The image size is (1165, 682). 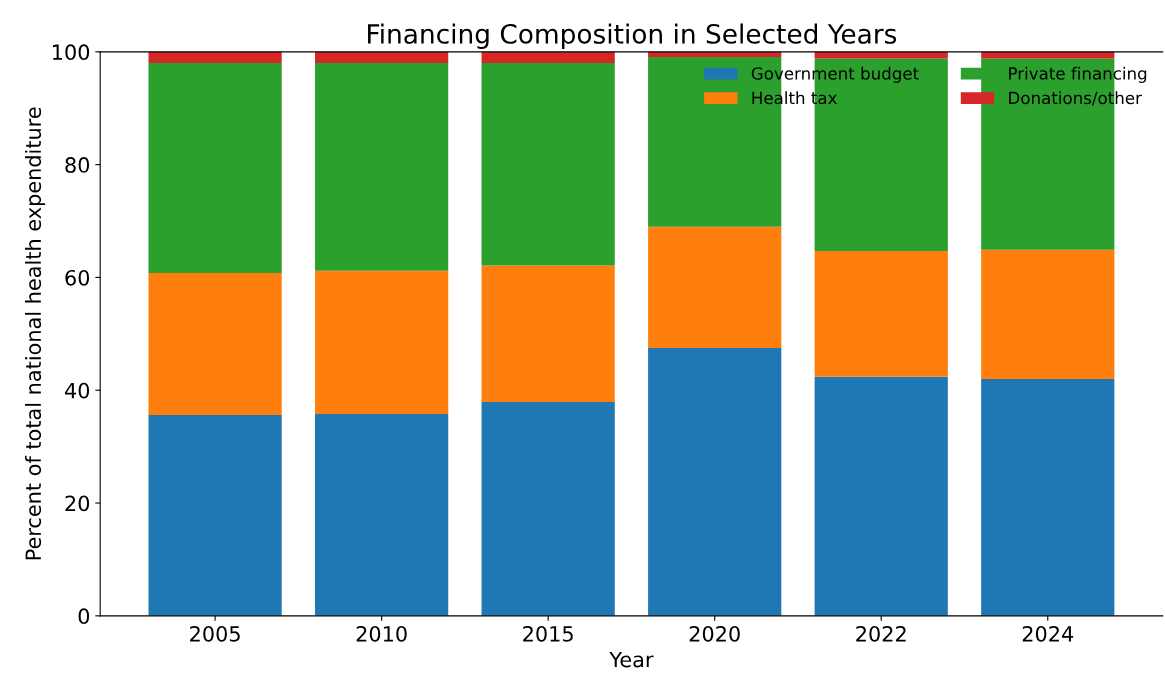 What do you see at coordinates (77, 503) in the screenshot?
I see `y-tick-label: 20` at bounding box center [77, 503].